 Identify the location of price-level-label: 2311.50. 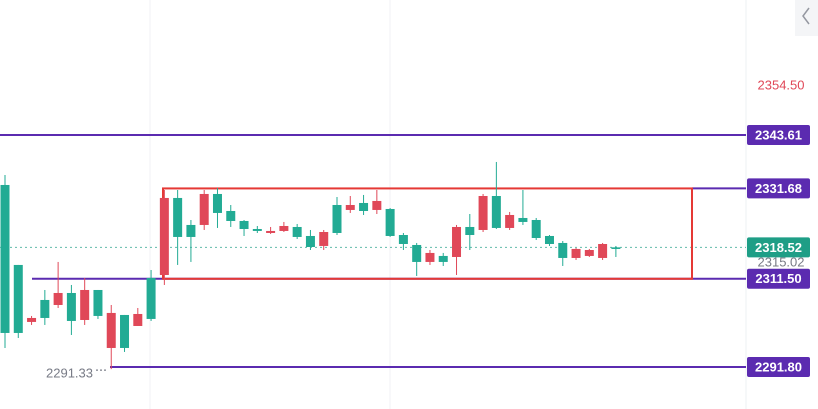
(778, 278).